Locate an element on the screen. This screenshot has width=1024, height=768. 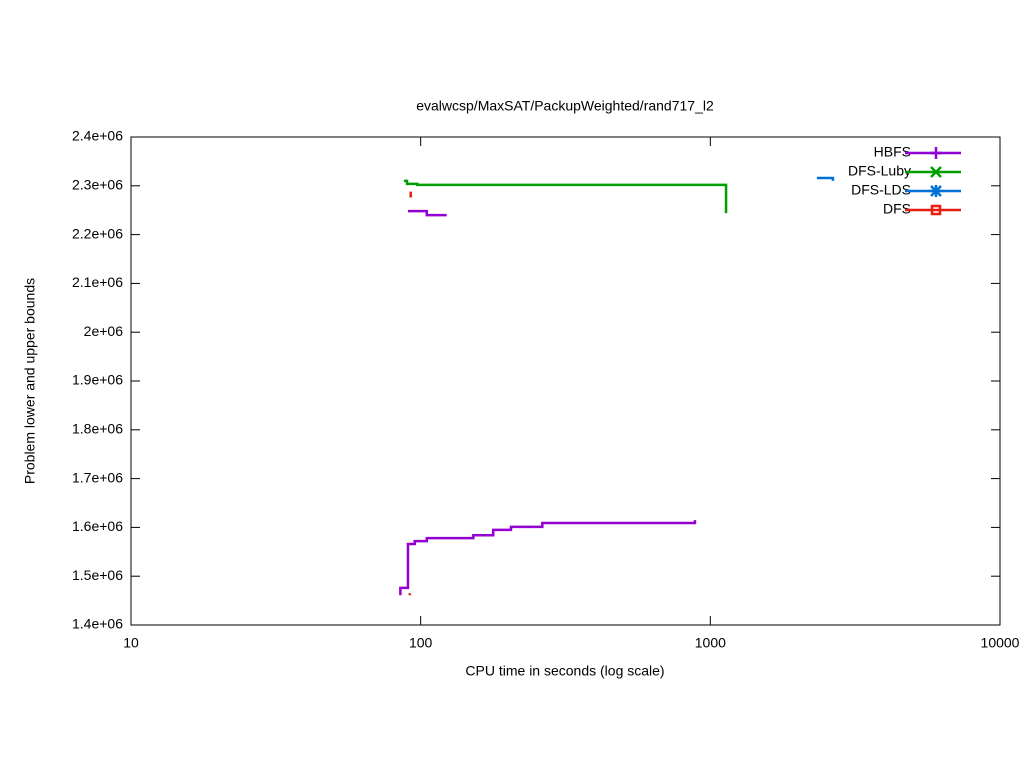
x-axis-label: CPU time in seconds (log scale) is located at coordinates (564, 671).